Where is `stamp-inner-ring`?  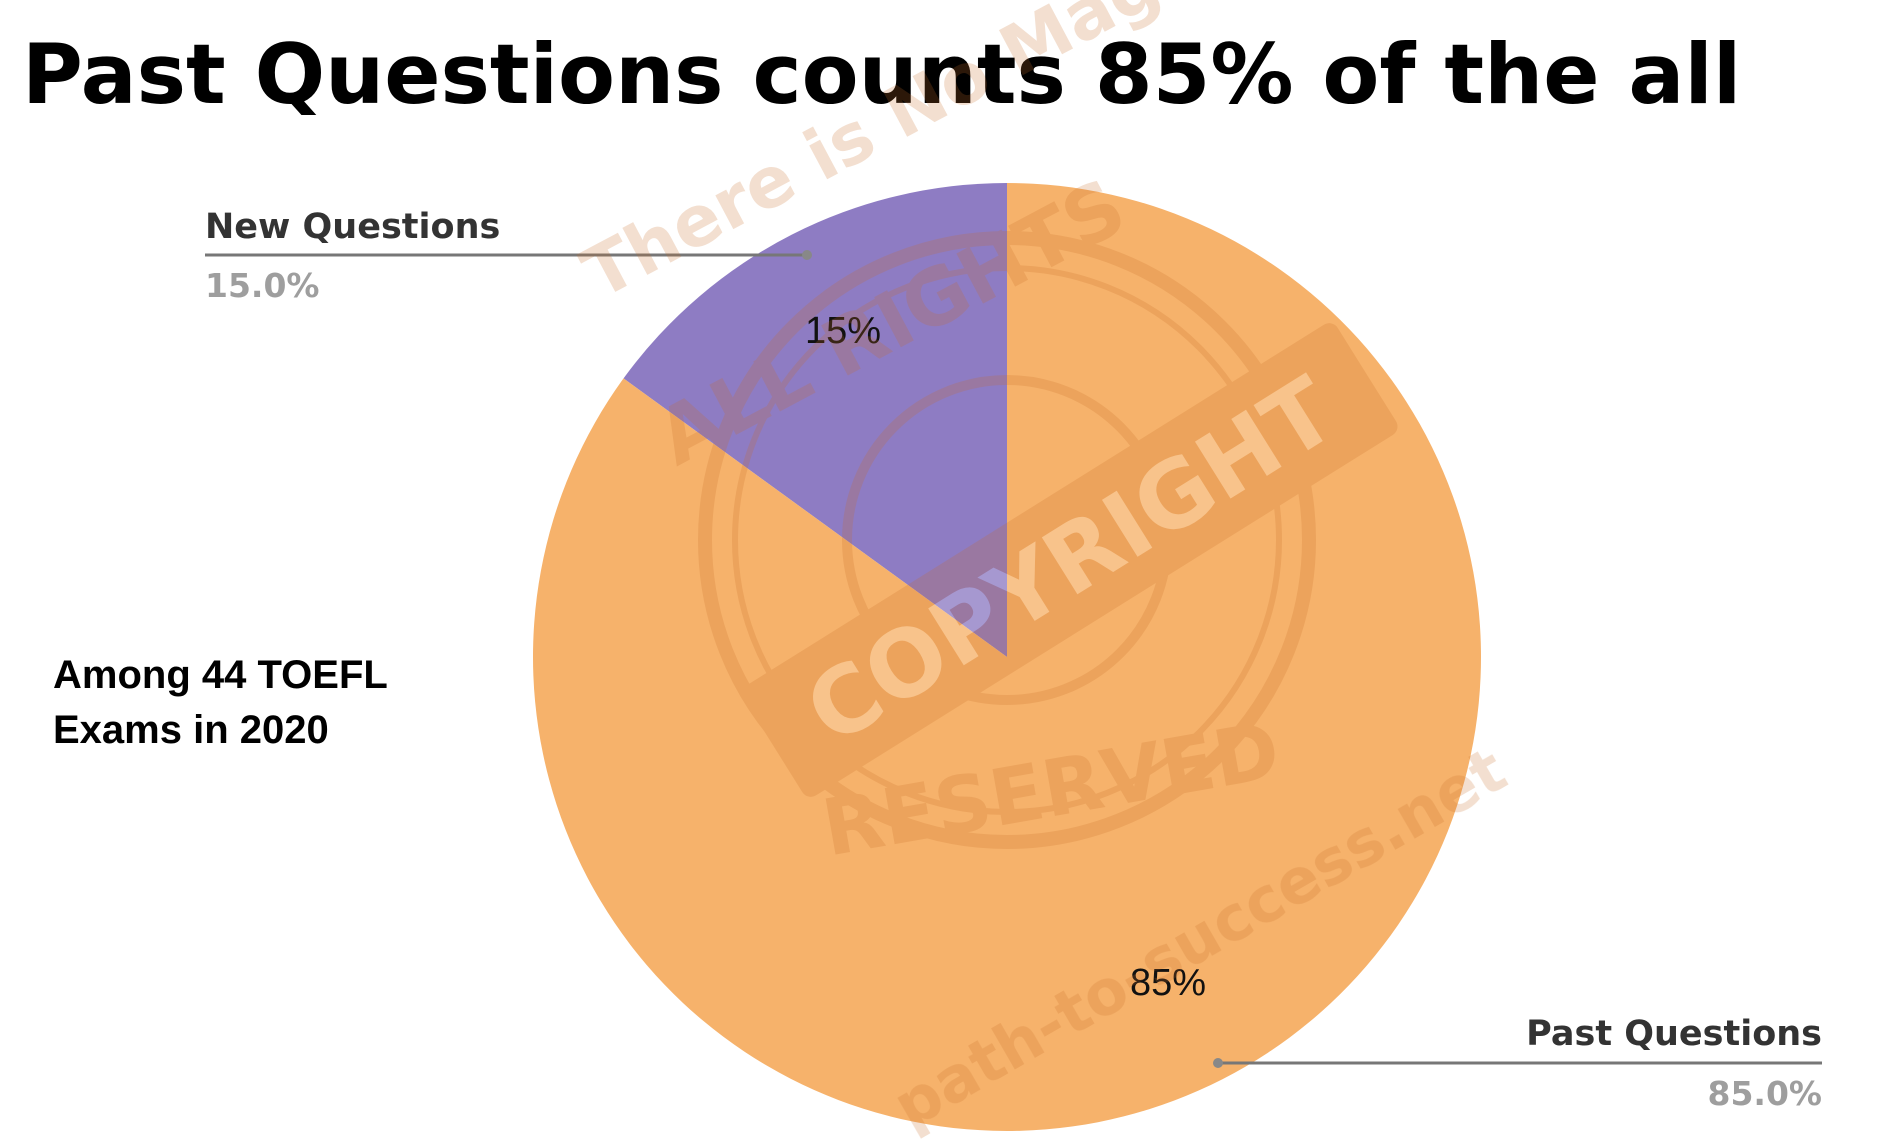 stamp-inner-ring is located at coordinates (1007, 540).